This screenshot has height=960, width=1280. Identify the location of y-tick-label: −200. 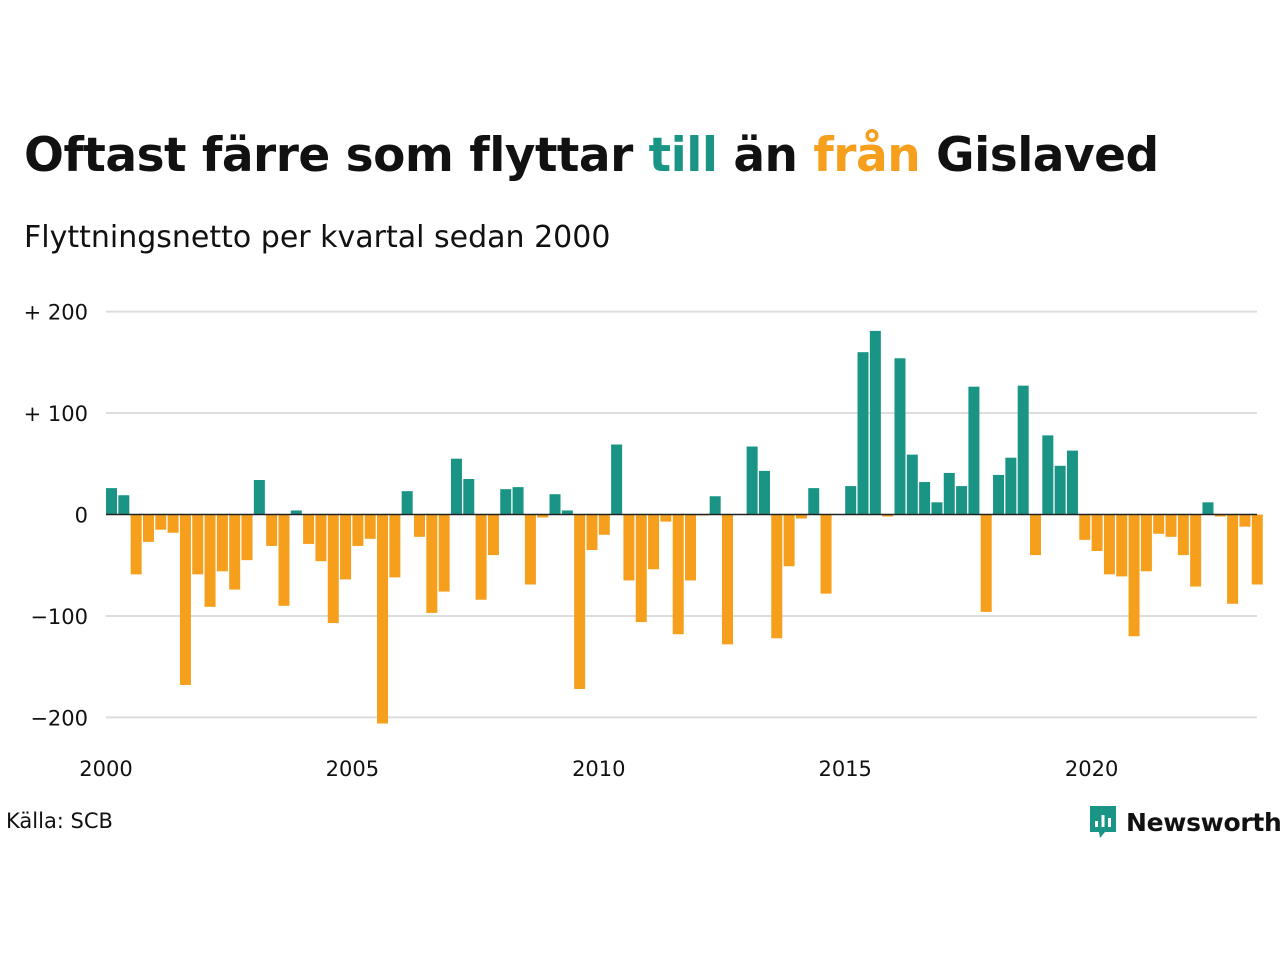
(59, 718).